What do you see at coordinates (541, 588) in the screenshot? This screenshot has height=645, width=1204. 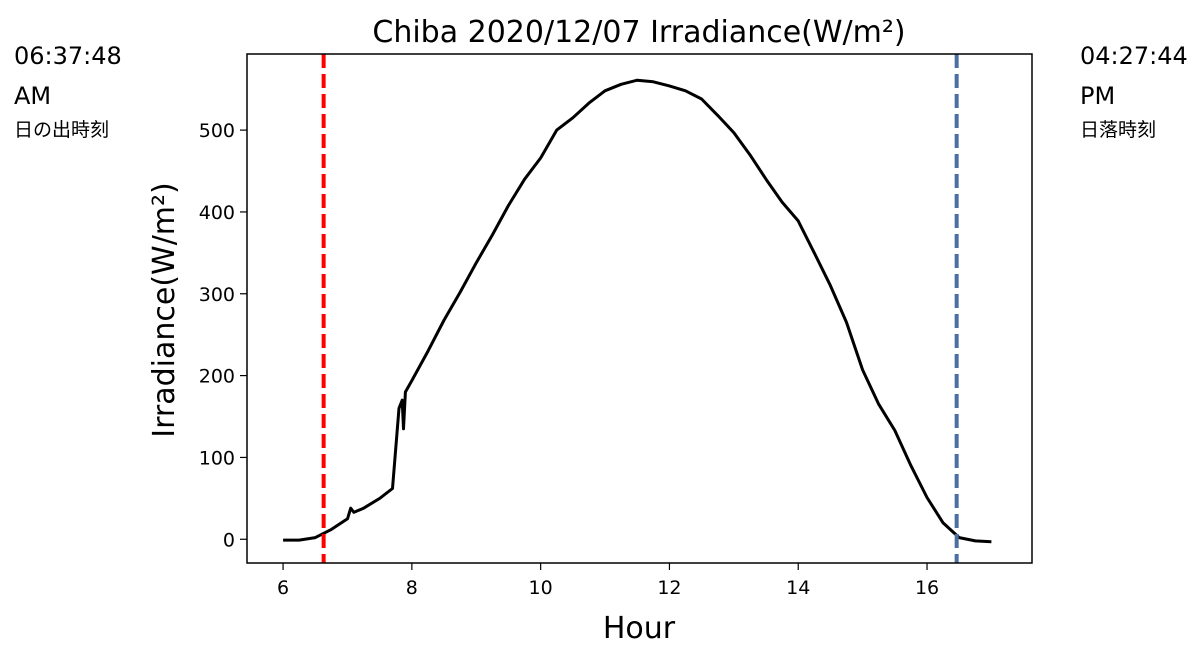 I see `x-tick-label: 10` at bounding box center [541, 588].